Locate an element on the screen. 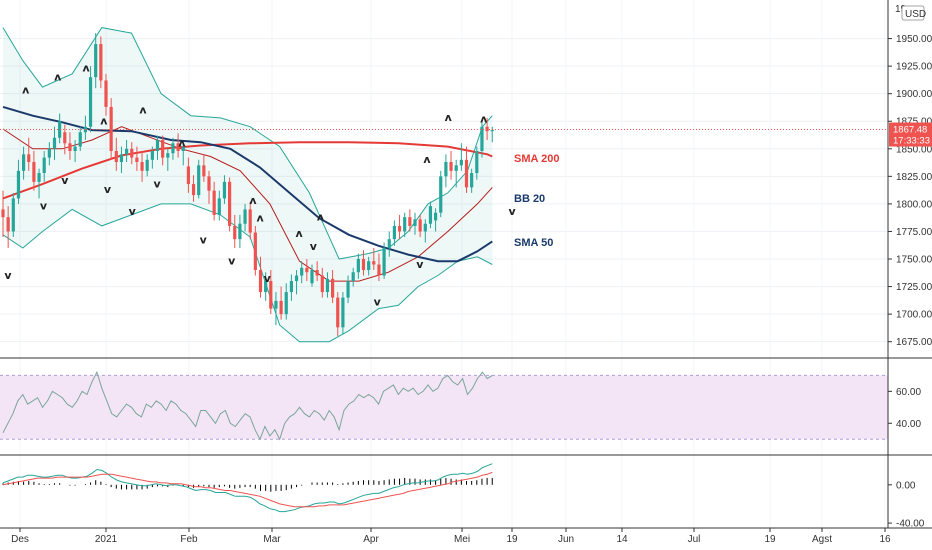 This screenshot has height=550, width=932. price-tick-label: 1675.00 is located at coordinates (914, 342).